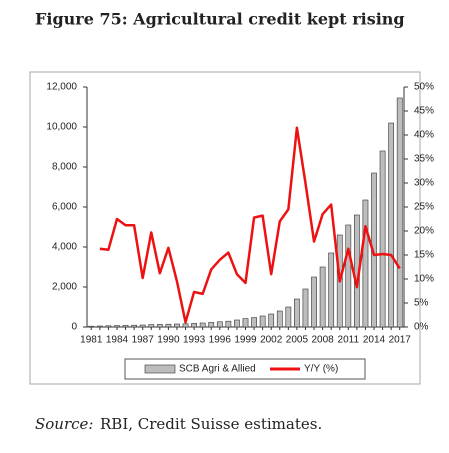  I want to click on y2-tick-label: 20%, so click(424, 231).